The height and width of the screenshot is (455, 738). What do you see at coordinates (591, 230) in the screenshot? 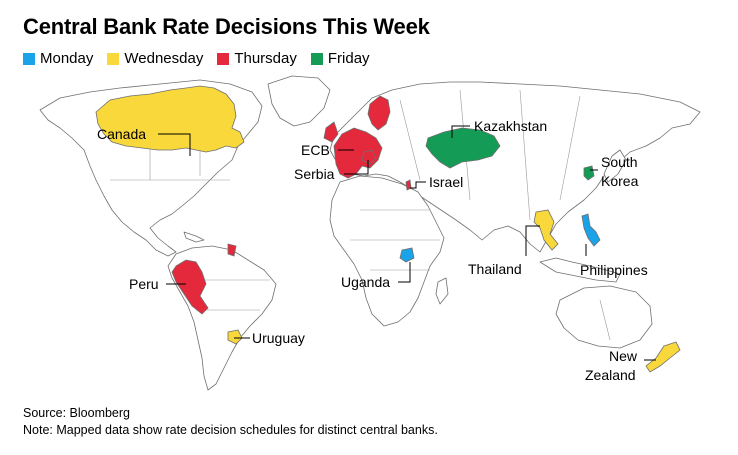
I see `region-philippines` at bounding box center [591, 230].